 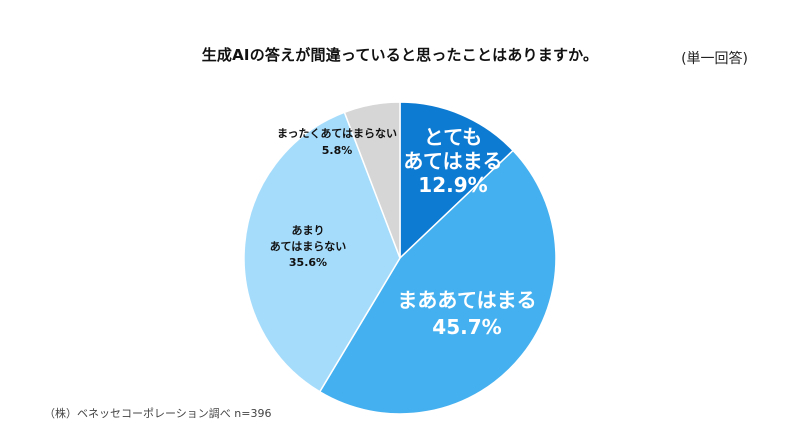 What do you see at coordinates (466, 300) in the screenshot?
I see `slice-category-label-1: まああてはまる` at bounding box center [466, 300].